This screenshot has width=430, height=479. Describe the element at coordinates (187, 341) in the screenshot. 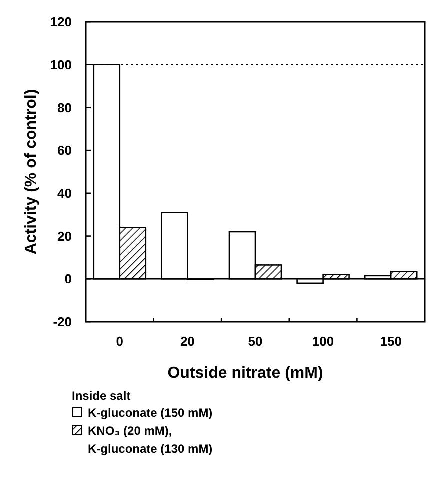

I see `x-tick-label: 20` at that location.